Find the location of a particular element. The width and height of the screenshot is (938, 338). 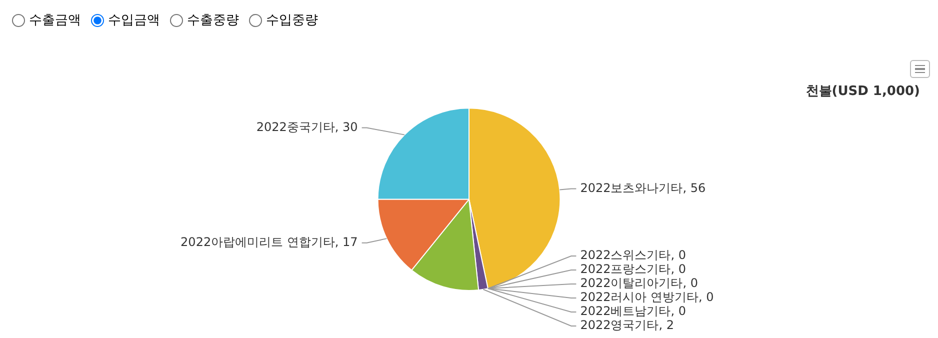

data-label: , 30 is located at coordinates (346, 127).